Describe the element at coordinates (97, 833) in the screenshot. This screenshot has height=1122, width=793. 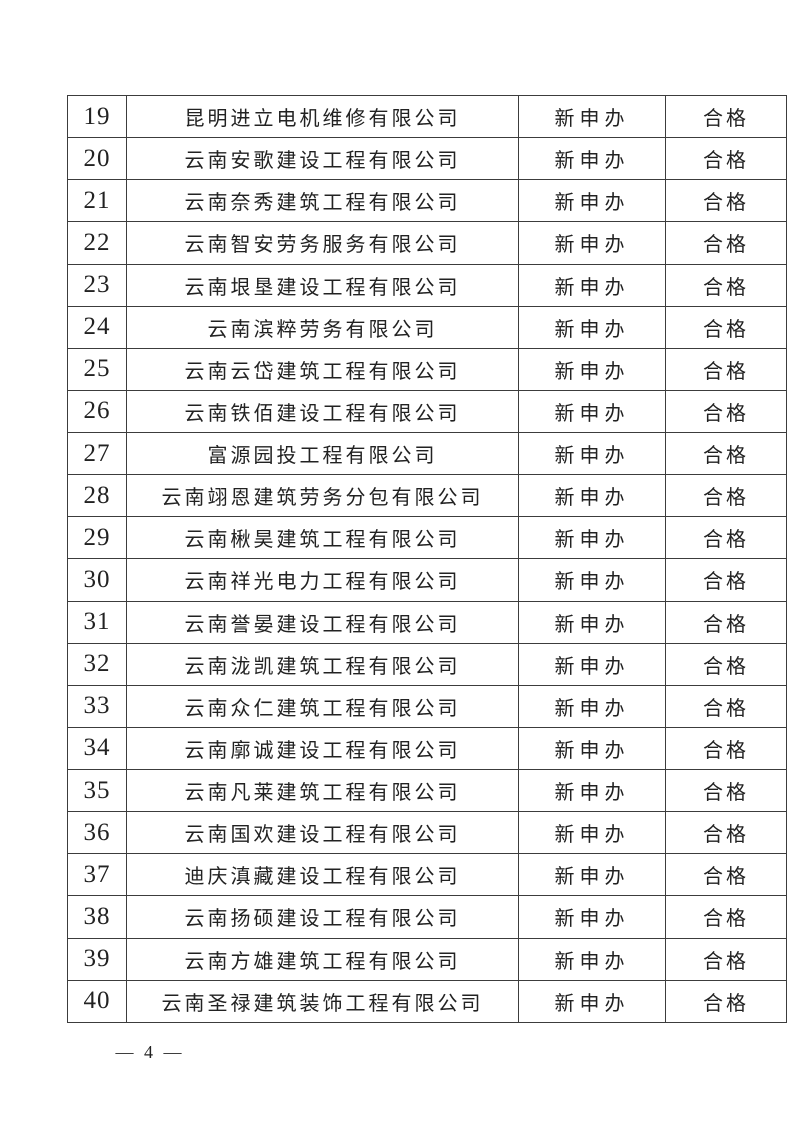
I see `row-number-cell: 36` at that location.